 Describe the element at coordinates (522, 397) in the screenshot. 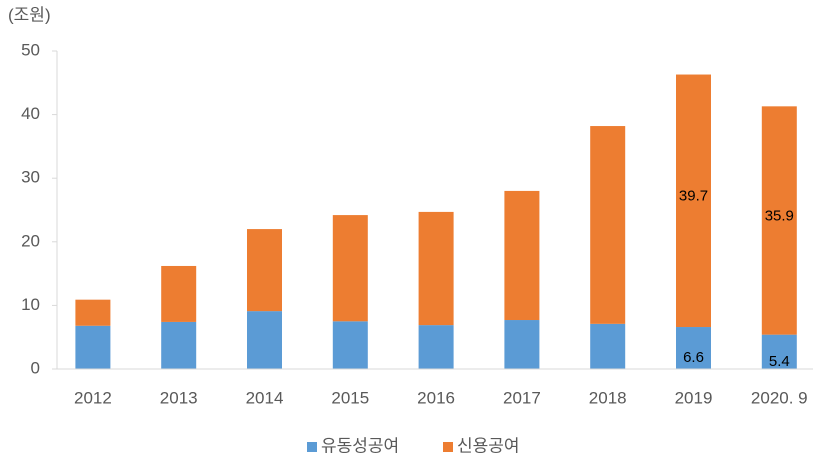

I see `x-tick-label: 2017` at that location.